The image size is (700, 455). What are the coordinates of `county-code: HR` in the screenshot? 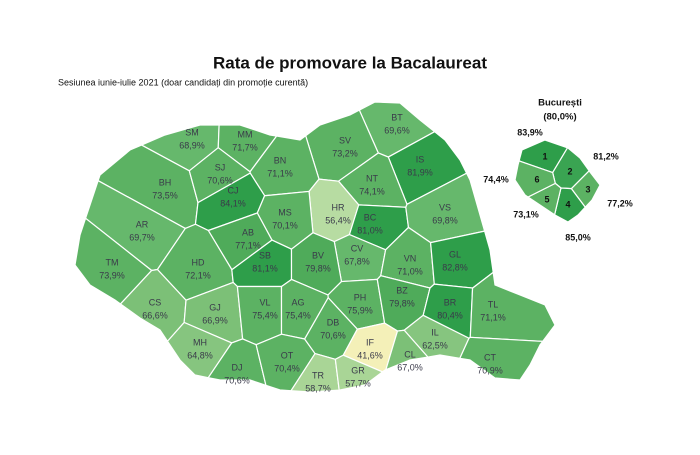 It's located at (338, 207).